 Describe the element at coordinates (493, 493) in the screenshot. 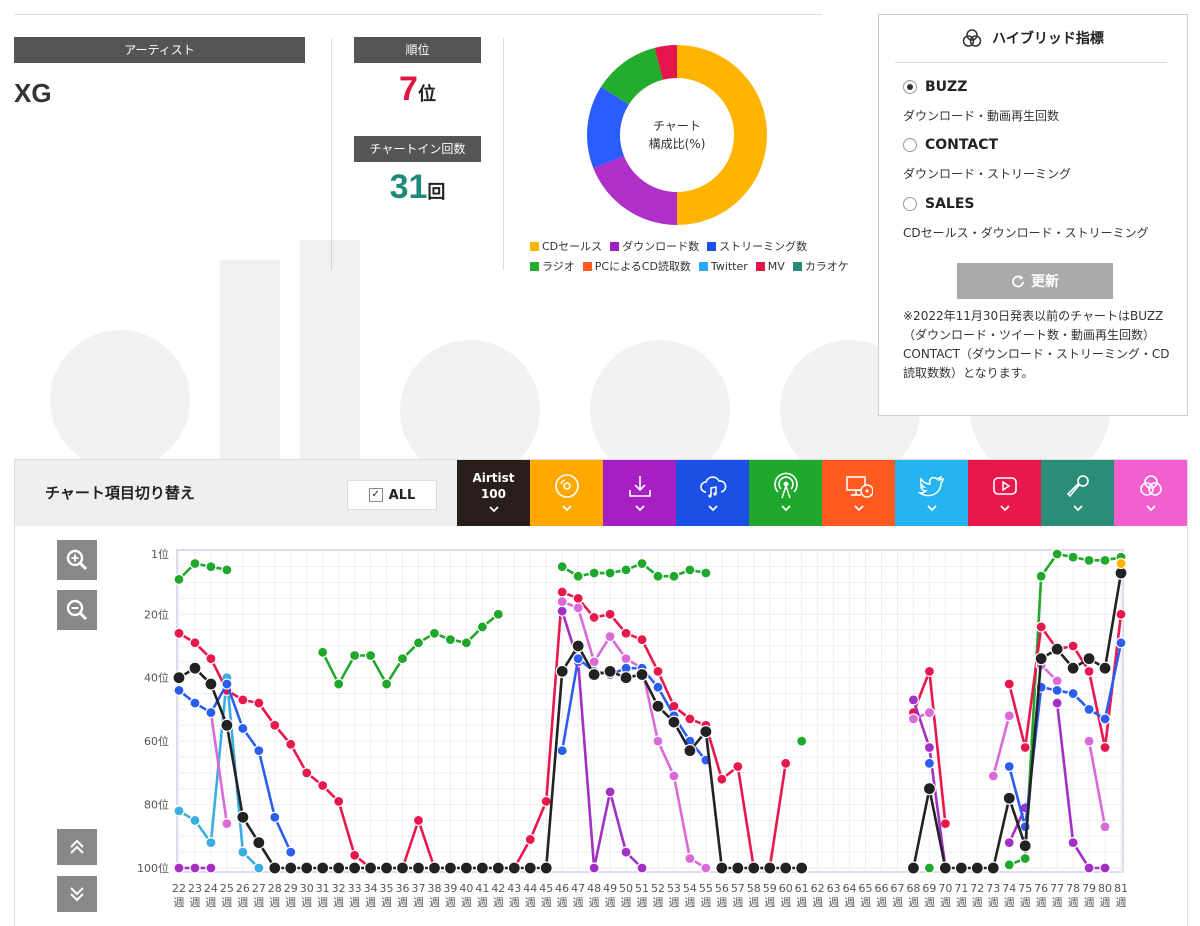

I see `tab-airtist: Airtist 100` at that location.